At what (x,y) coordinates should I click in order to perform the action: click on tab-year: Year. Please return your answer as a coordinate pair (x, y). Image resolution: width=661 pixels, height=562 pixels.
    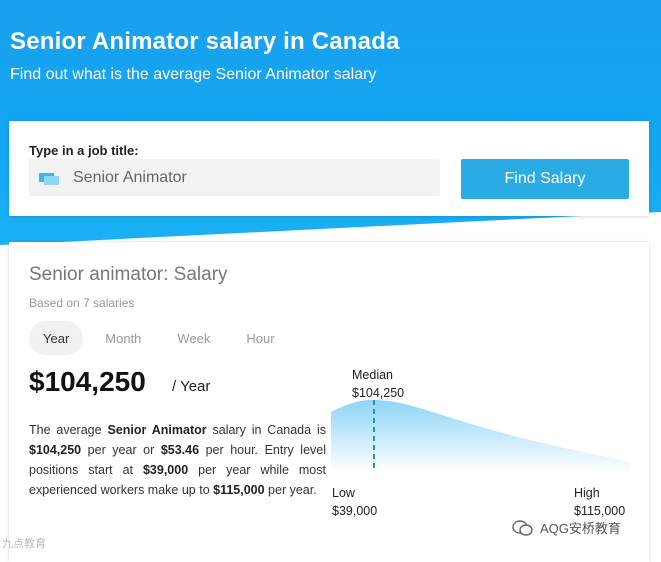
    Looking at the image, I should click on (56, 338).